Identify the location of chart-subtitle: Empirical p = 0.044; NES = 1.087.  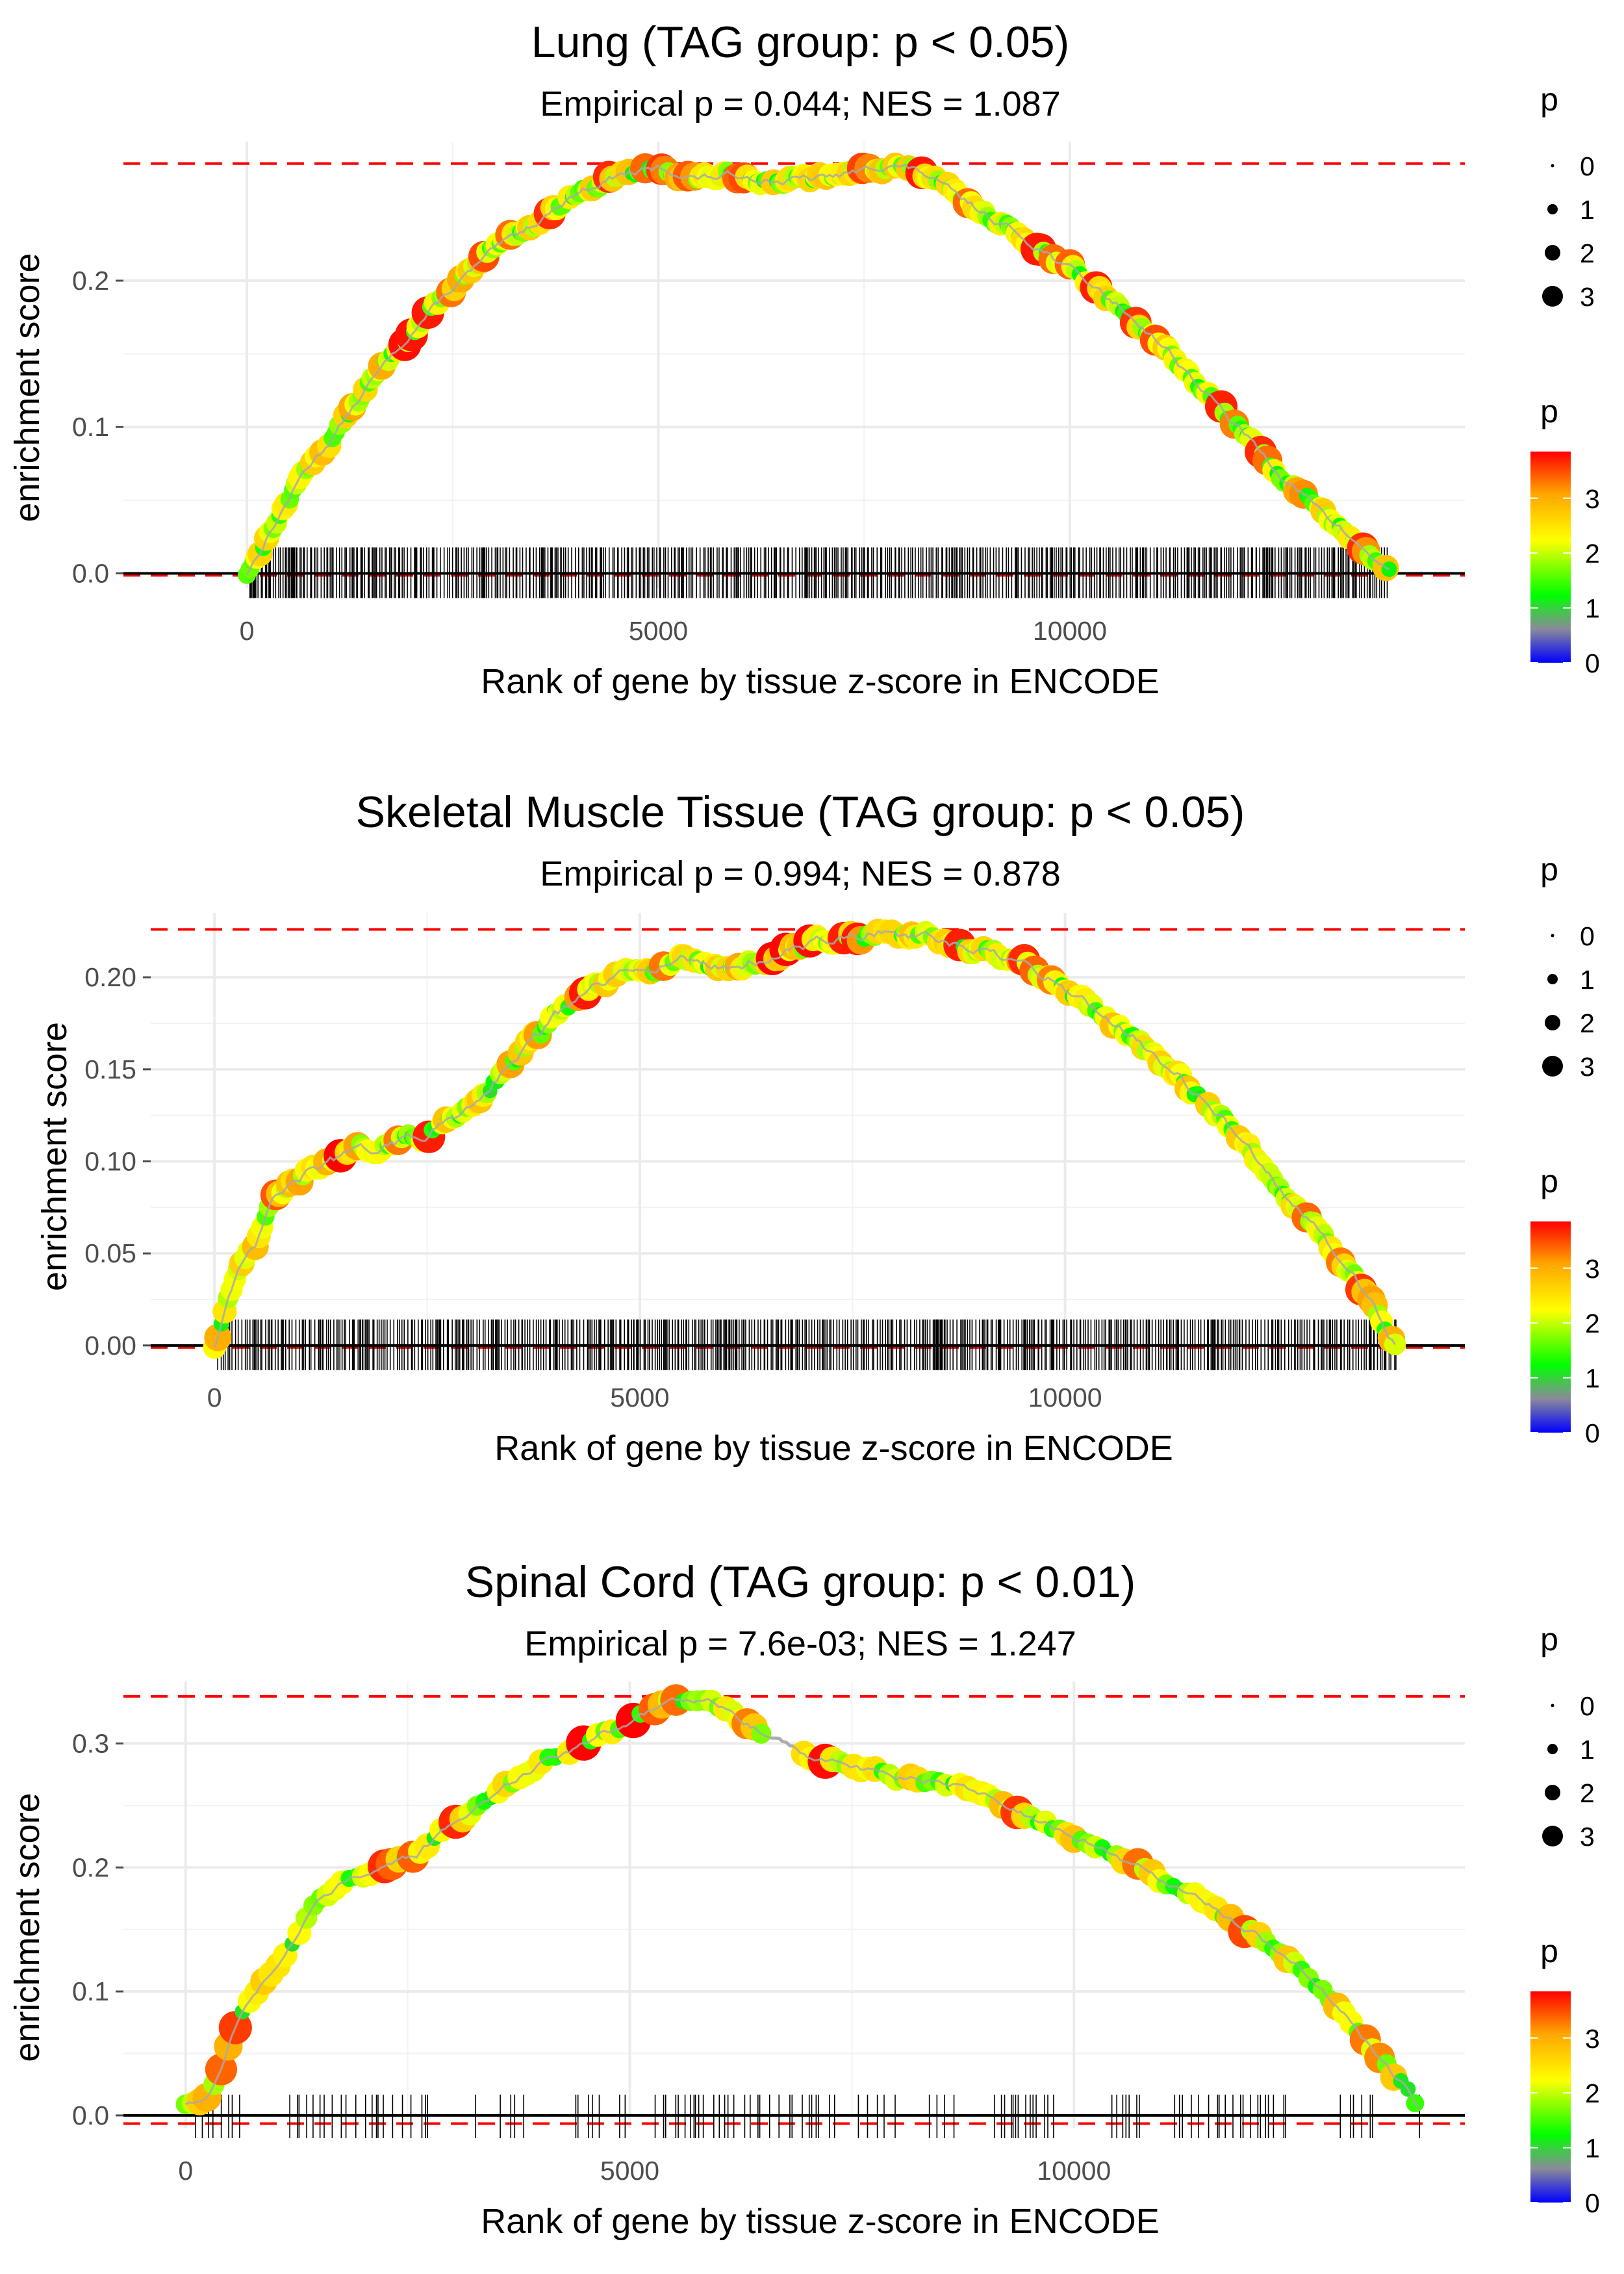
(800, 103).